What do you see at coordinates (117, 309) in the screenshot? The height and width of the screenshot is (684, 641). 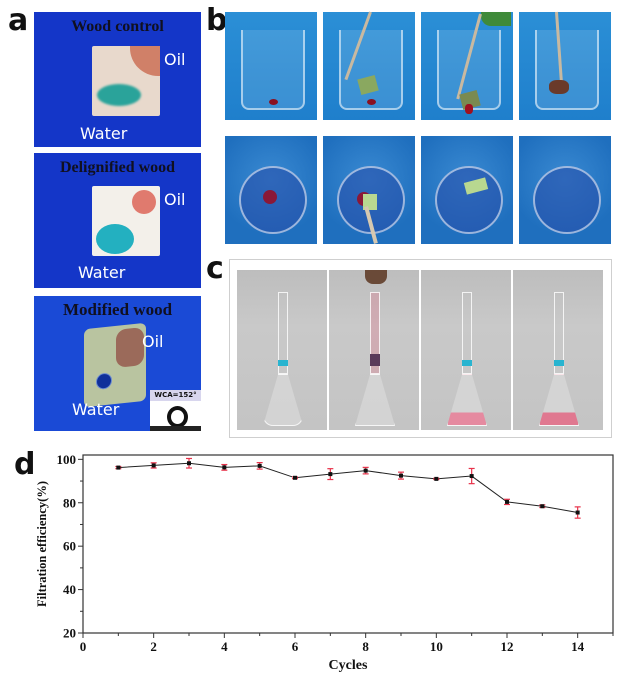 I see `sample-title: Modified wood` at bounding box center [117, 309].